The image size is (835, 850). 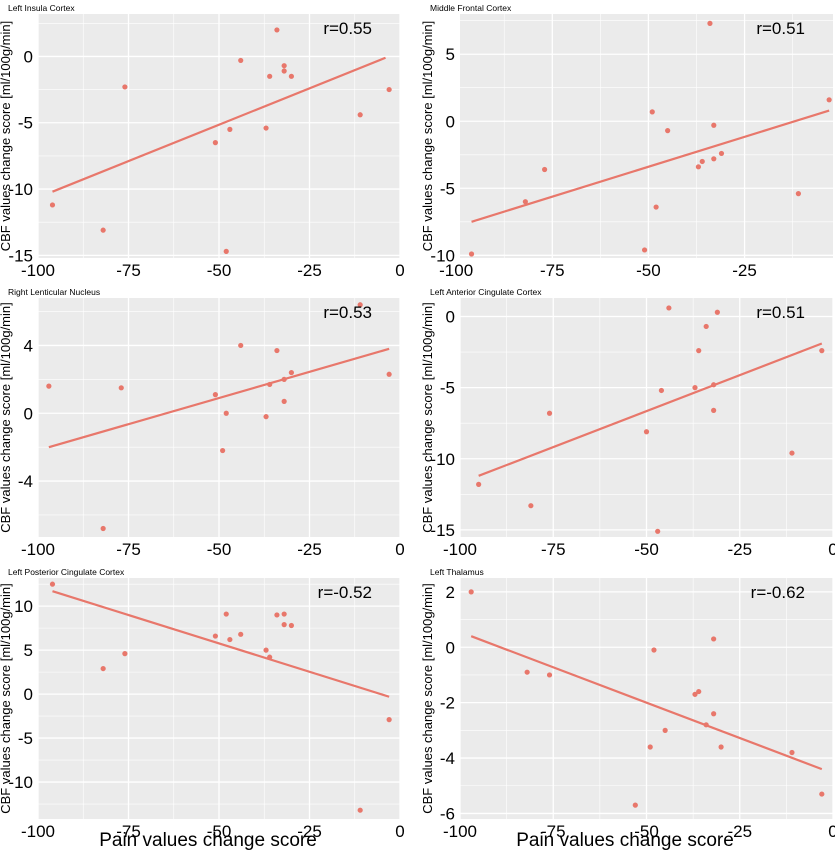 I want to click on y-tick-label: -15, so click(x=442, y=530).